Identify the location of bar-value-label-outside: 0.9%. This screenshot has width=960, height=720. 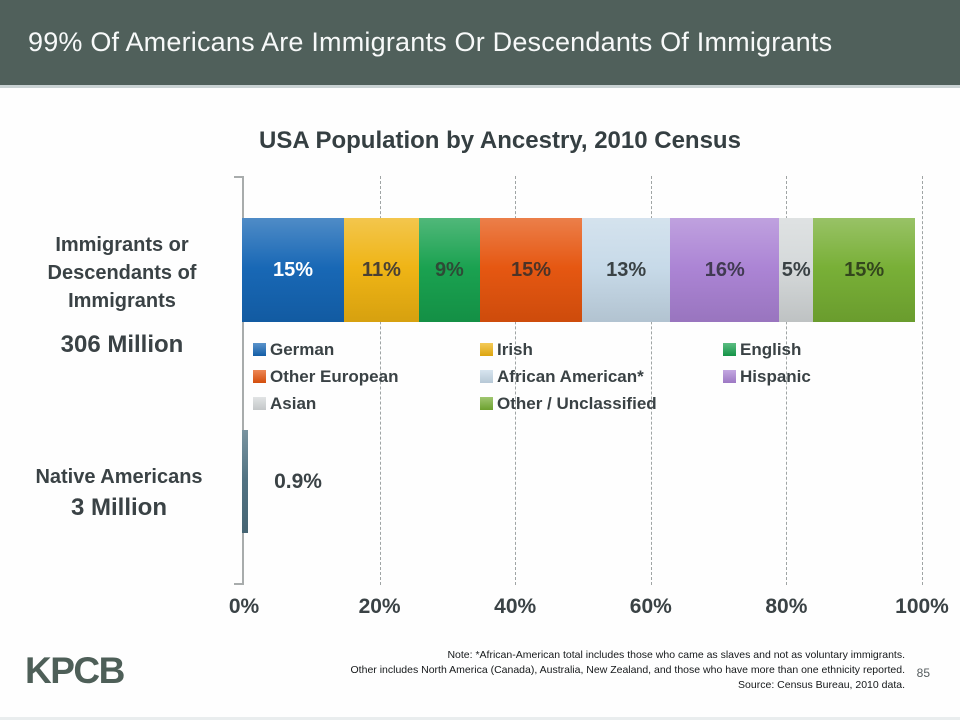
(298, 481).